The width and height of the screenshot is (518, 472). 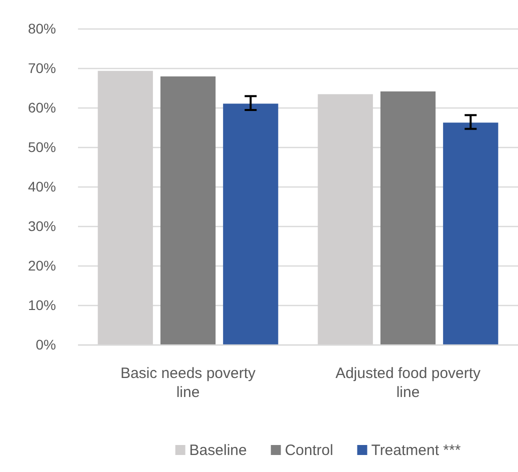 What do you see at coordinates (46, 344) in the screenshot?
I see `y-tick-label: 0%` at bounding box center [46, 344].